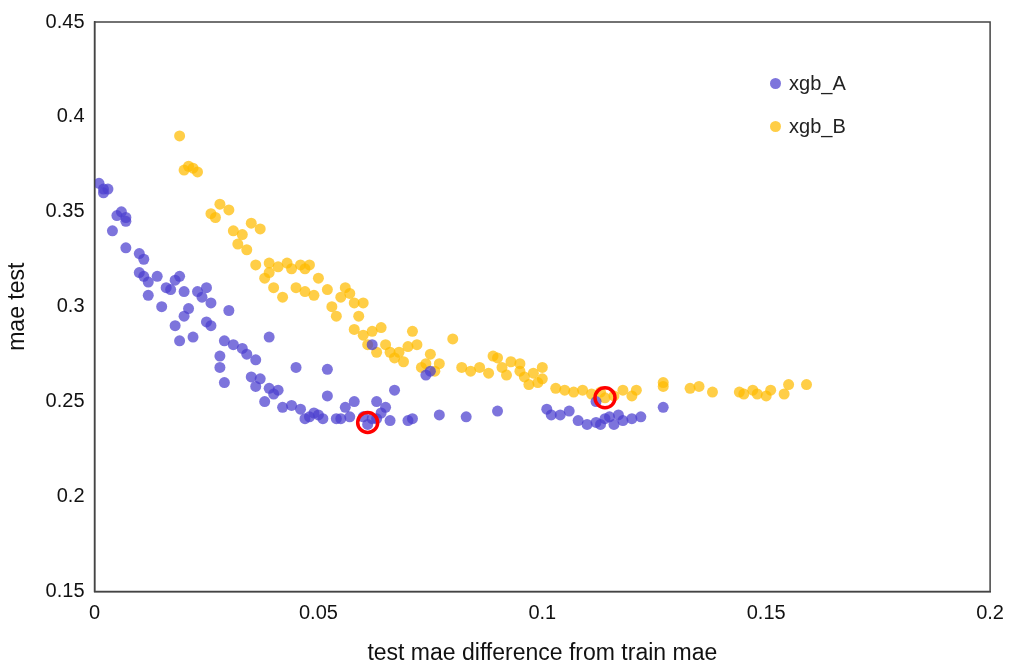 This screenshot has width=1014, height=671. Describe the element at coordinates (70, 495) in the screenshot. I see `y-tick-label: 0.2` at that location.